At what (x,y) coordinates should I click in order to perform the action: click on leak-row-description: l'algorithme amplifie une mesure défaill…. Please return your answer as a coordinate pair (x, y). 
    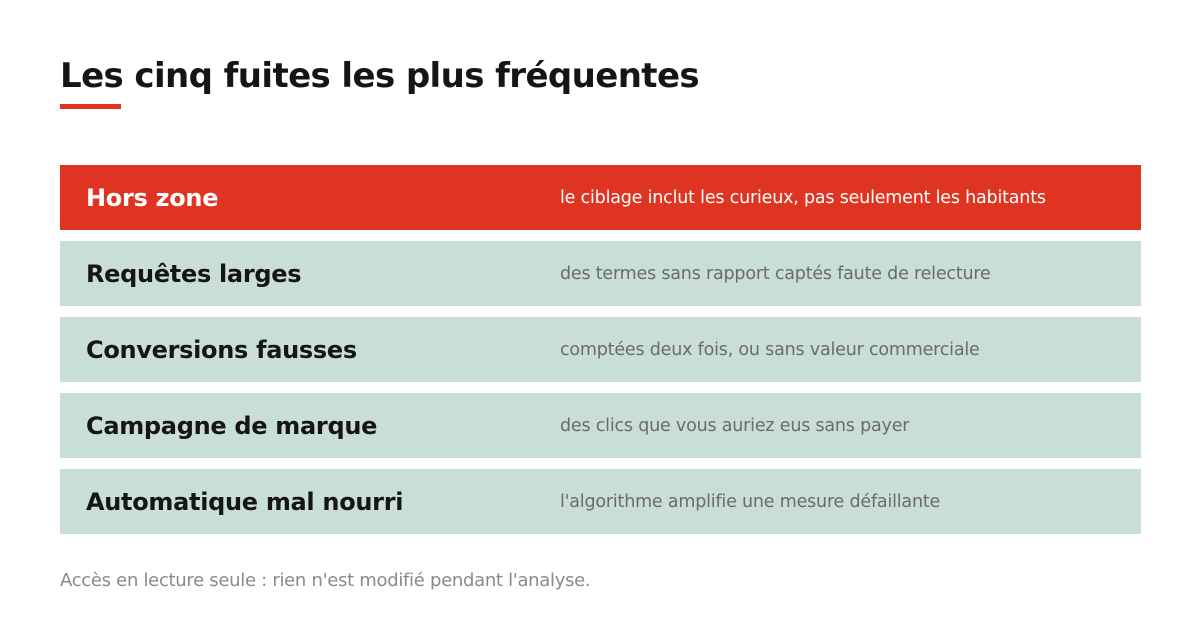
    Looking at the image, I should click on (750, 501).